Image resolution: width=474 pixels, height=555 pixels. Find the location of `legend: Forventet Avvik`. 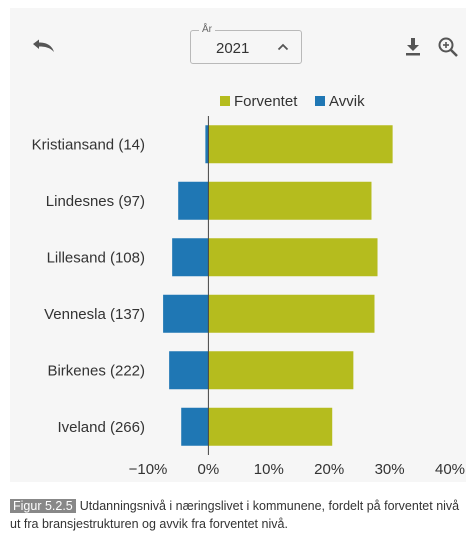

legend: Forventet Avvik is located at coordinates (292, 101).